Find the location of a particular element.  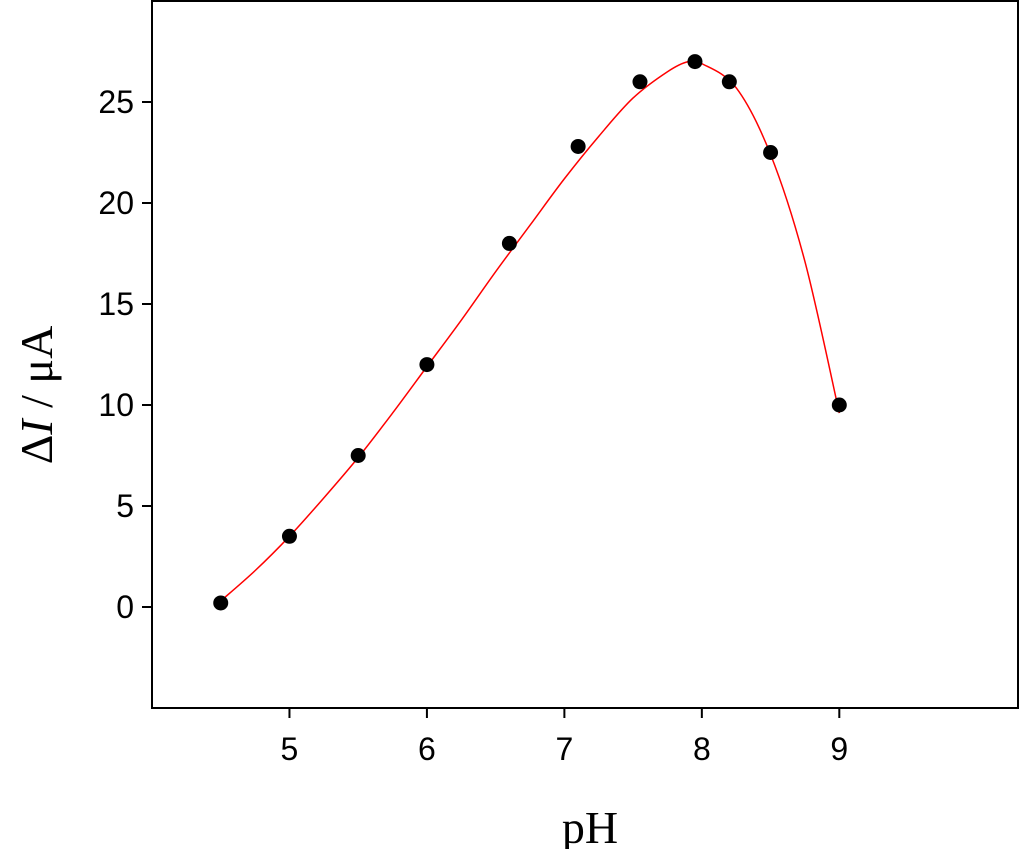

y-tick-label: 5 is located at coordinates (125, 506).